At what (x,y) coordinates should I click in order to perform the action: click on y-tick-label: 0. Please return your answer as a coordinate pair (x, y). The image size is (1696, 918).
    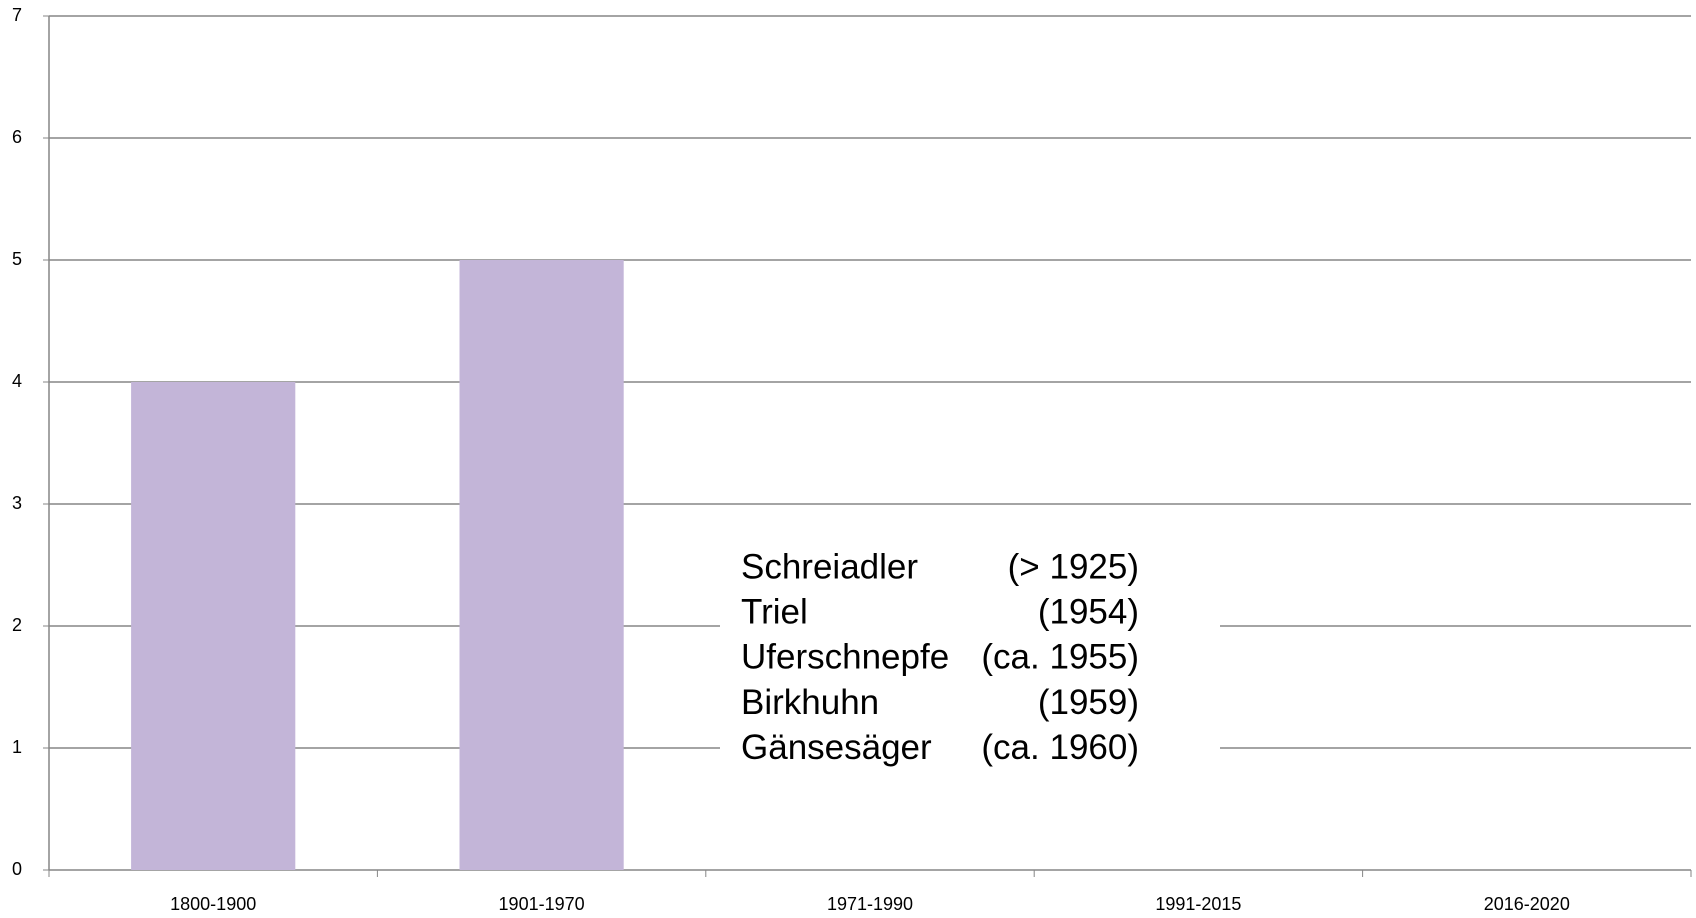
    Looking at the image, I should click on (17, 869).